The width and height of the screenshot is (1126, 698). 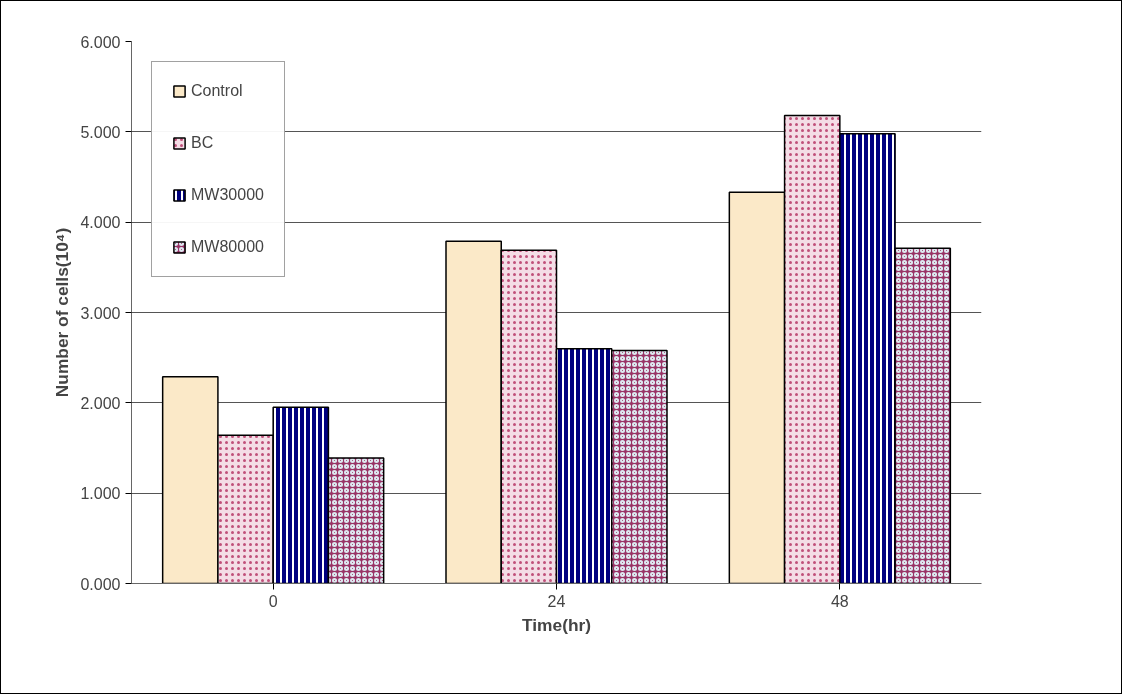 I want to click on x-axis-title: Time(hr), so click(x=556, y=624).